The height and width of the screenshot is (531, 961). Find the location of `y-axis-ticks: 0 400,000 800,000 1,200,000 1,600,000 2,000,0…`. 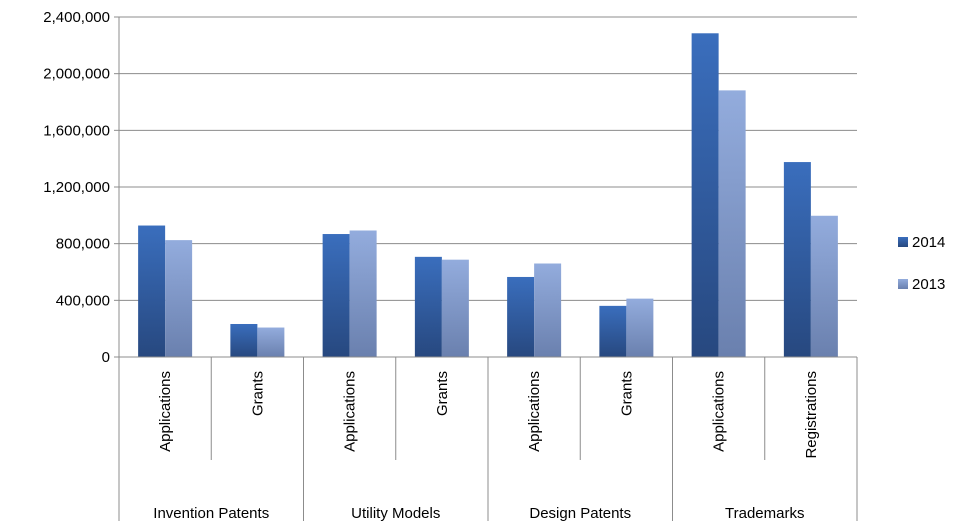

y-axis-ticks: 0 400,000 800,000 1,200,000 1,600,000 2,000,0… is located at coordinates (76, 187).